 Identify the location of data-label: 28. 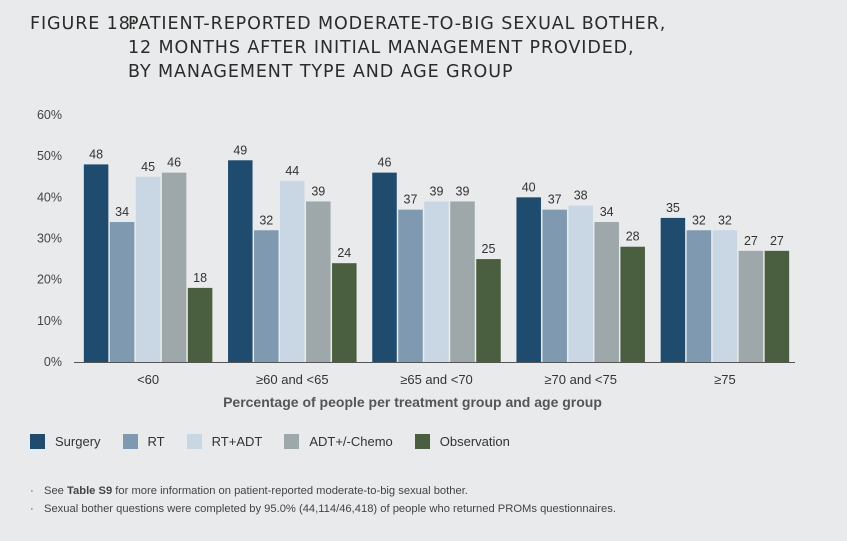
(633, 237).